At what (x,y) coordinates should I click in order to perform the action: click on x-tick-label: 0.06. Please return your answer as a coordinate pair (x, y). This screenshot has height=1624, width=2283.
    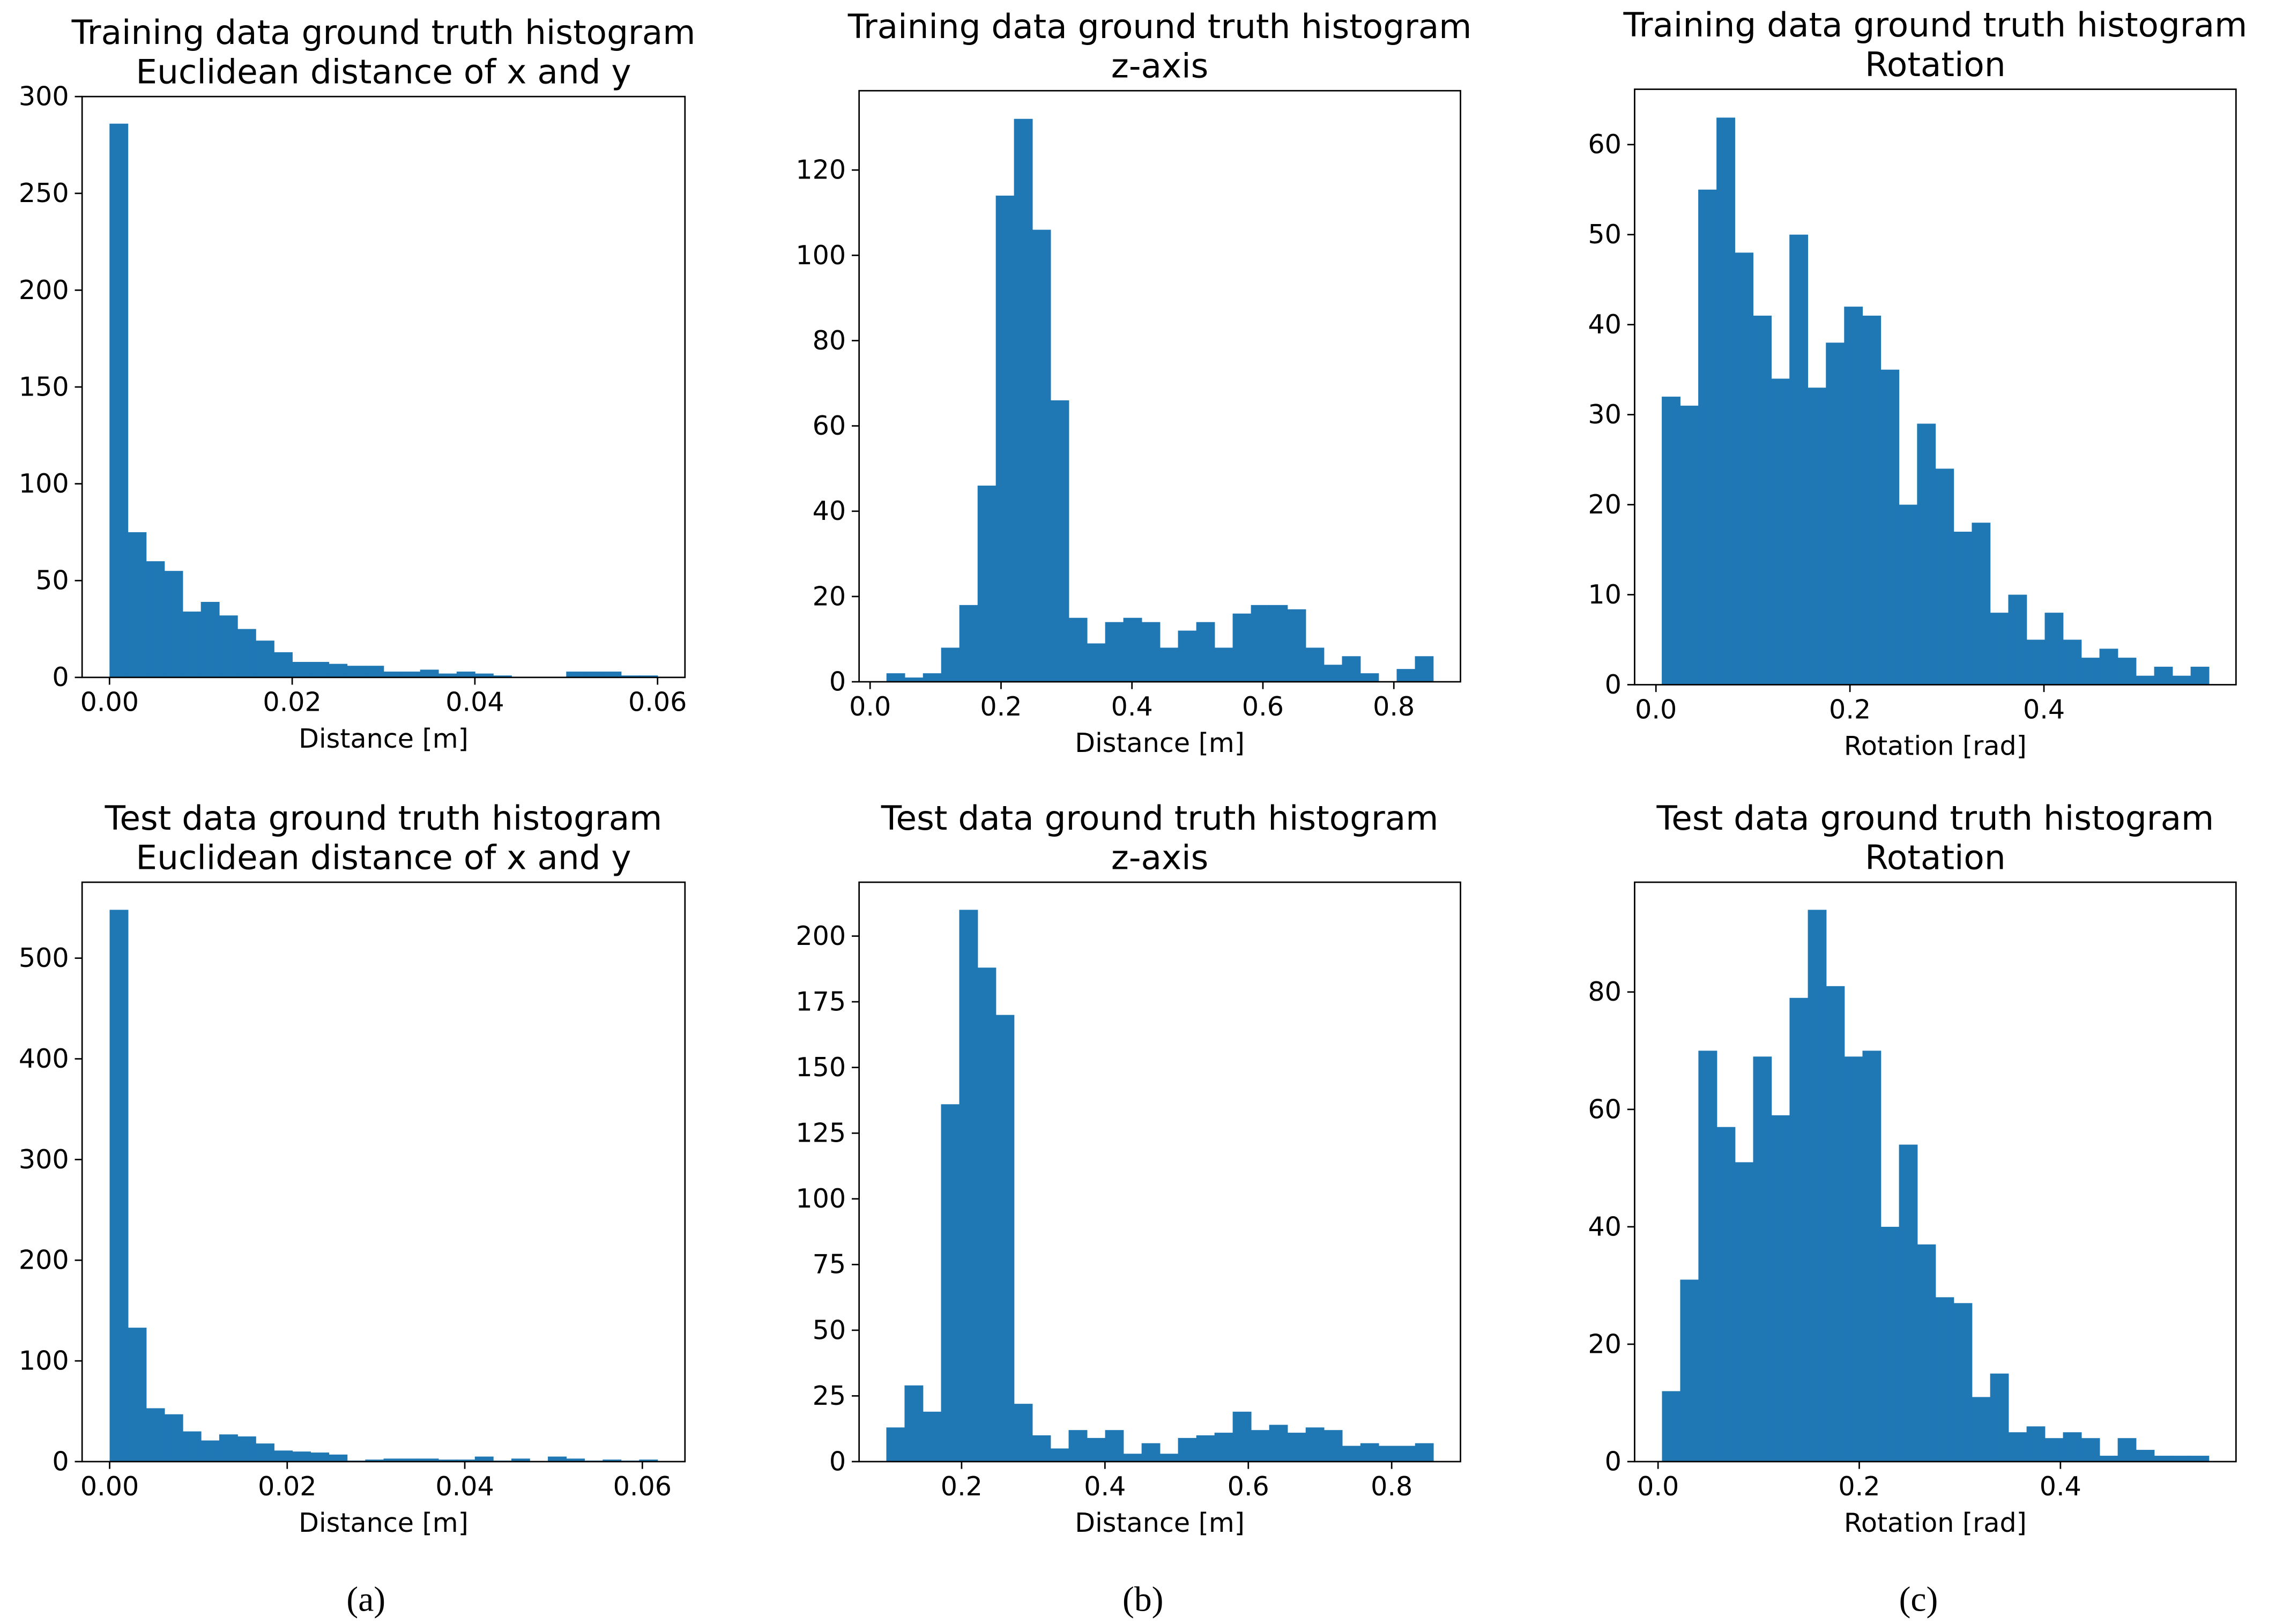
    Looking at the image, I should click on (642, 1486).